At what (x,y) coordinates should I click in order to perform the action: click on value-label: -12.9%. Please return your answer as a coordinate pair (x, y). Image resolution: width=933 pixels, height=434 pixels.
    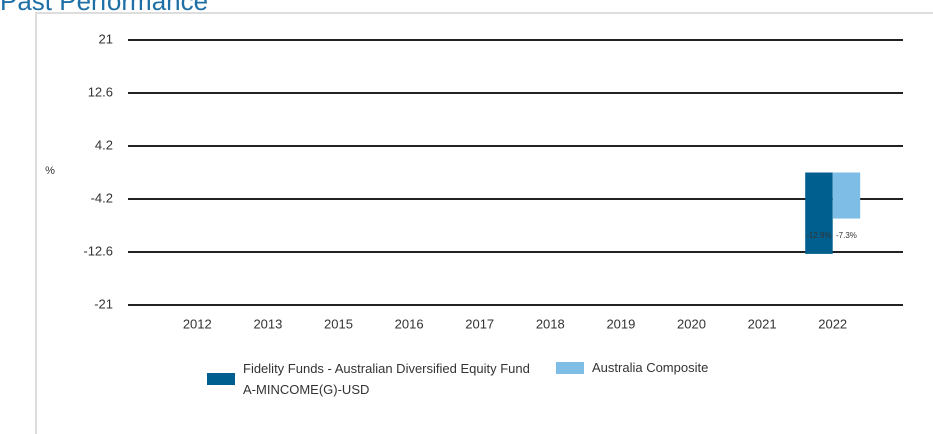
    Looking at the image, I should click on (818, 235).